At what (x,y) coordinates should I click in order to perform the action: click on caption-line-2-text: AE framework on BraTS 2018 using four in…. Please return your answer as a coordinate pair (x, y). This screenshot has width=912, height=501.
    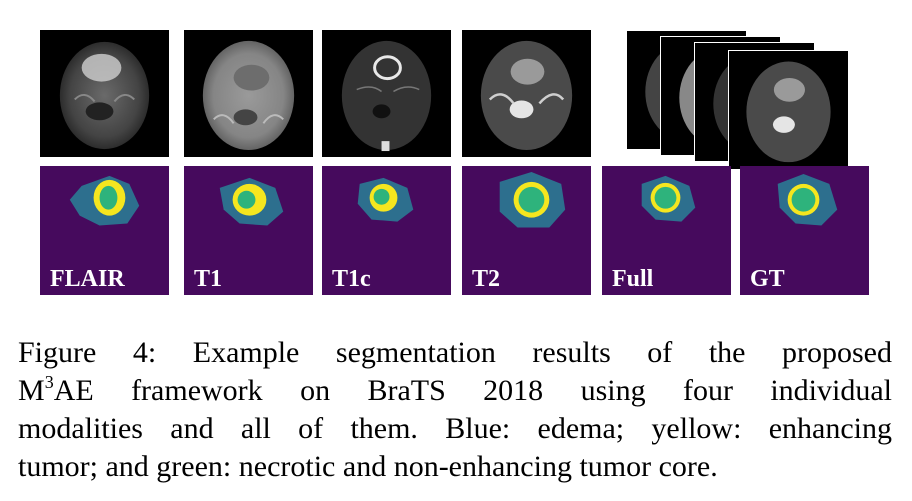
    Looking at the image, I should click on (472, 390).